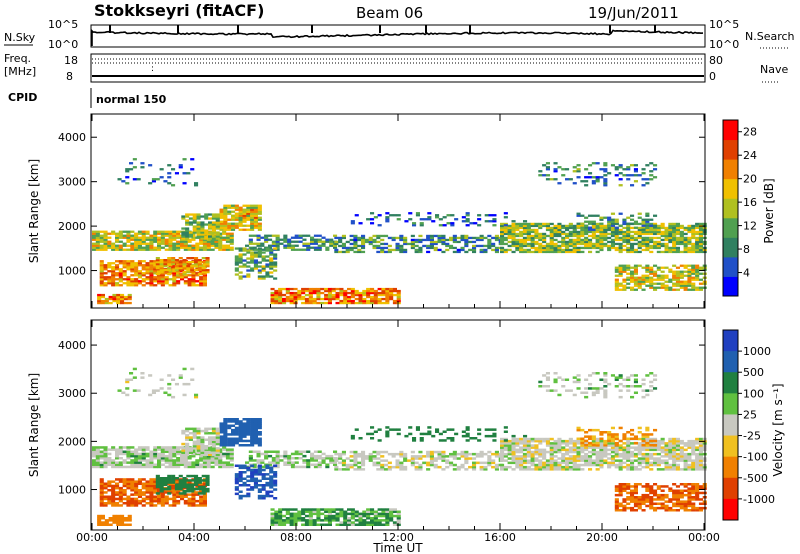 The image size is (800, 554). I want to click on power-colorbar-frame, so click(730, 208).